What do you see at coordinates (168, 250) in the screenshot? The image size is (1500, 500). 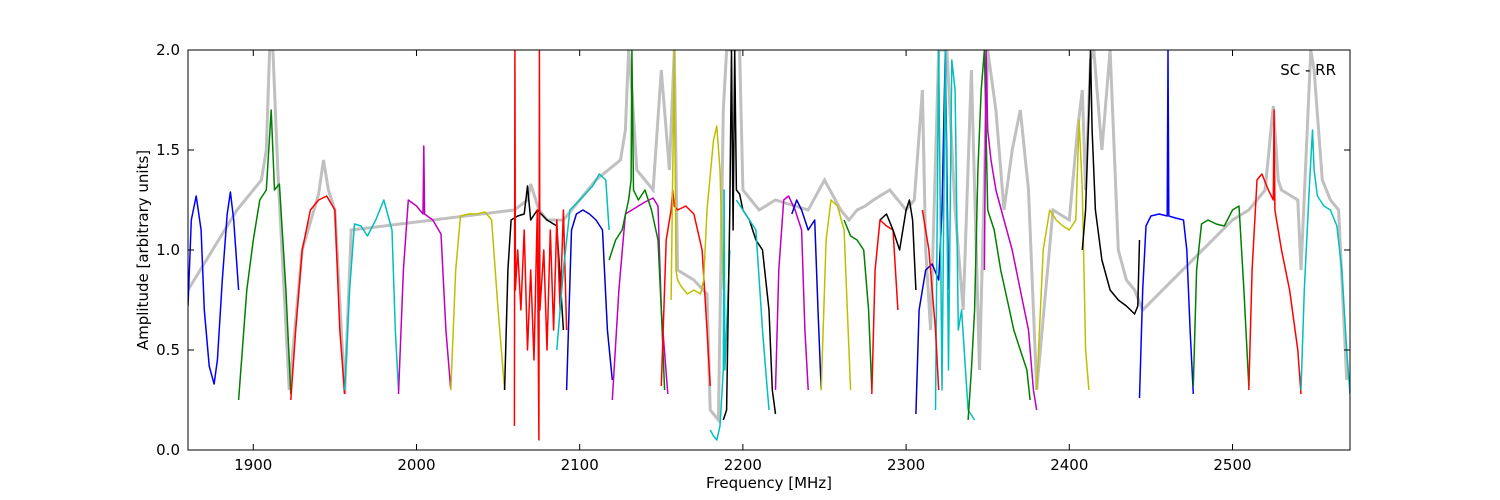 I see `y-tick-label: 1.0` at bounding box center [168, 250].